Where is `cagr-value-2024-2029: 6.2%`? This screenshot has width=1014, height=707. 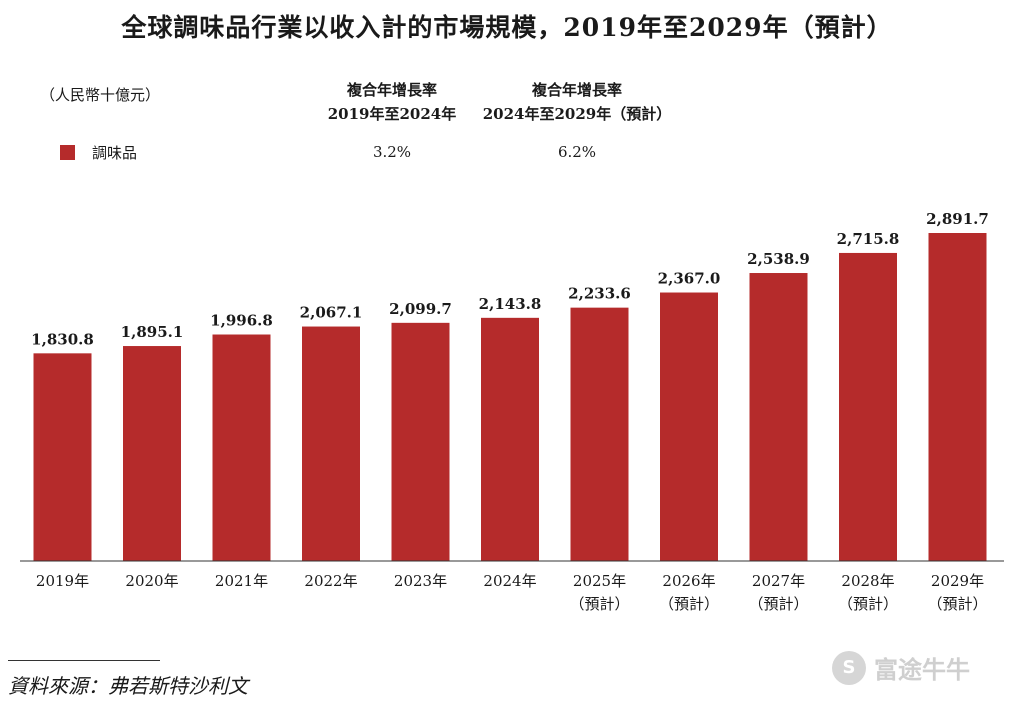 cagr-value-2024-2029: 6.2% is located at coordinates (577, 152).